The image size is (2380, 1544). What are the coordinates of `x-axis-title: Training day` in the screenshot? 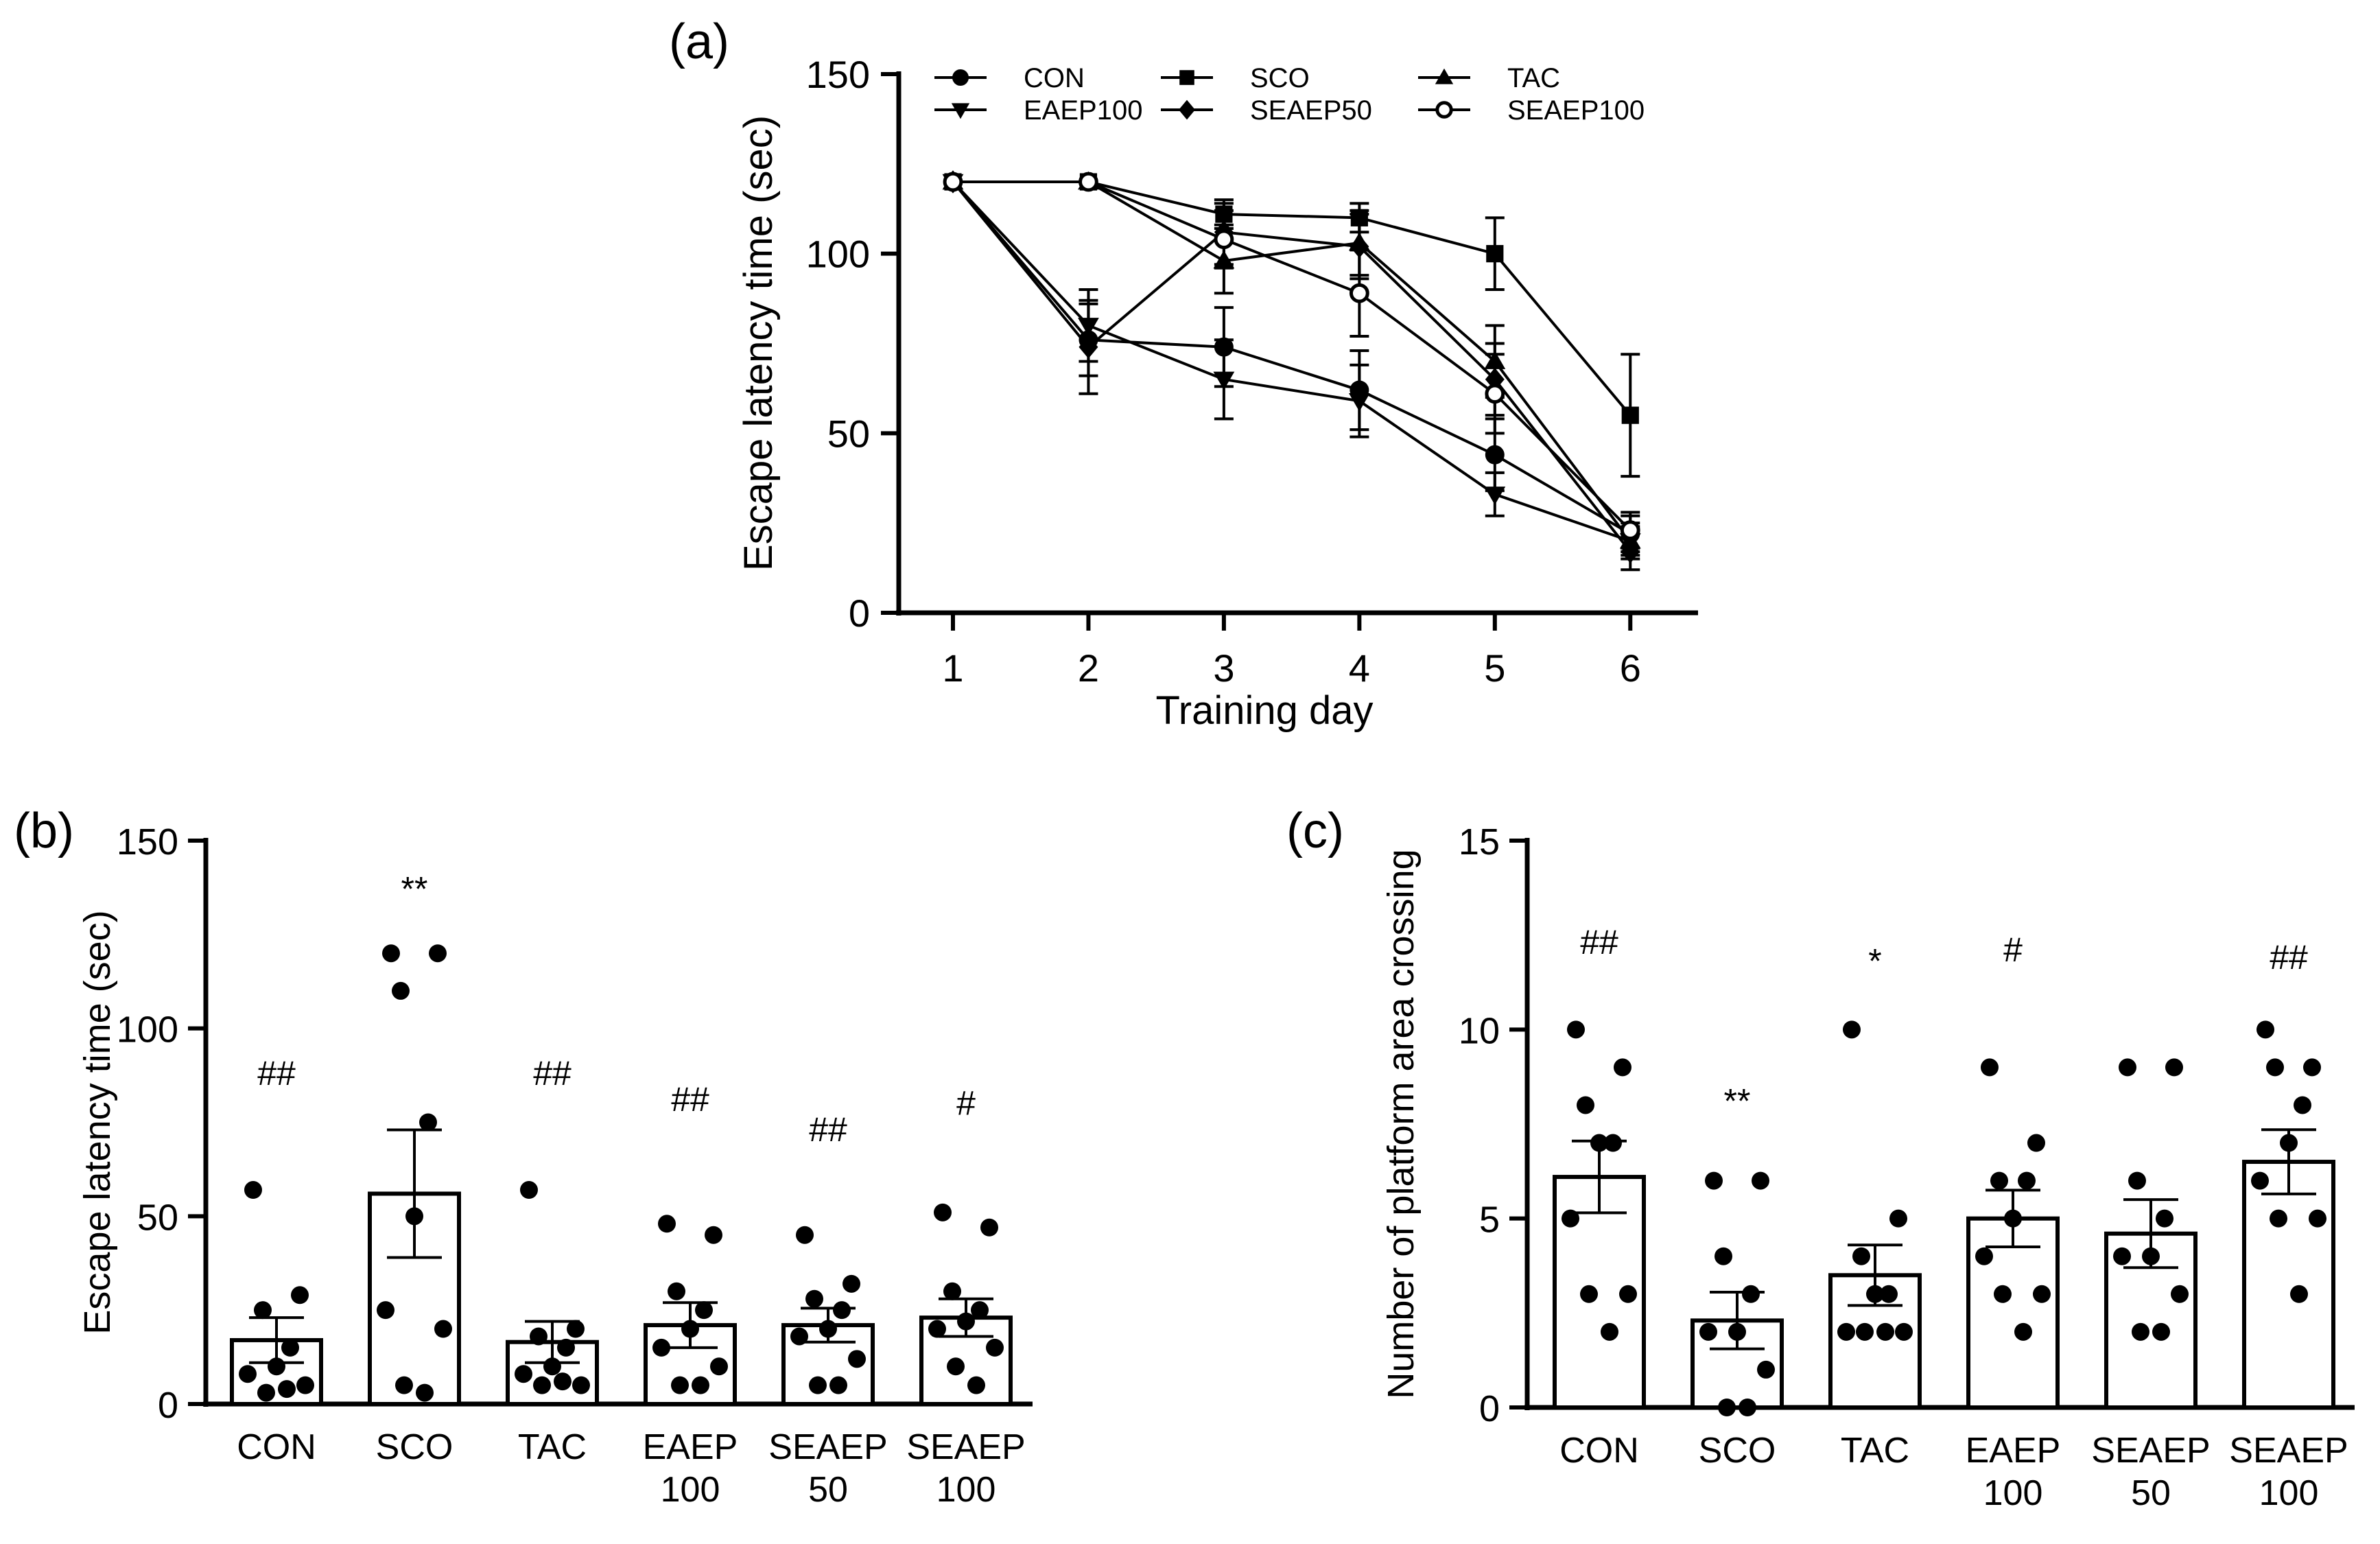 It's located at (1264, 710).